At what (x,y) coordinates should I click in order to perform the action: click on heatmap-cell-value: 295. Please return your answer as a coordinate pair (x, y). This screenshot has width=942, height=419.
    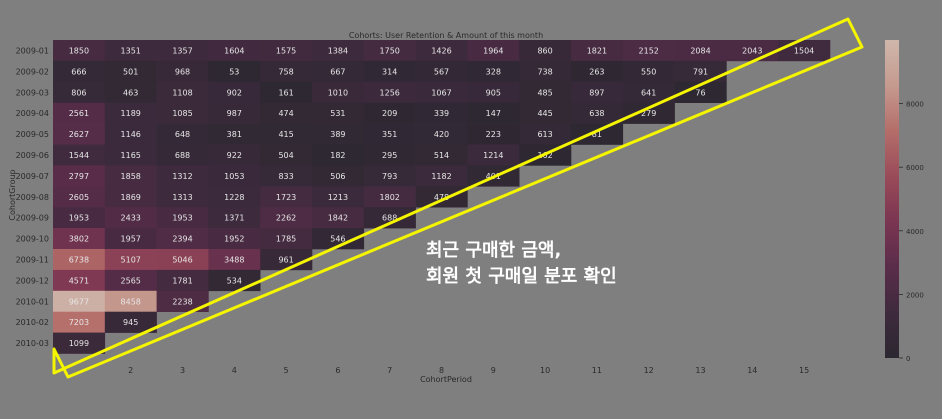
    Looking at the image, I should click on (389, 155).